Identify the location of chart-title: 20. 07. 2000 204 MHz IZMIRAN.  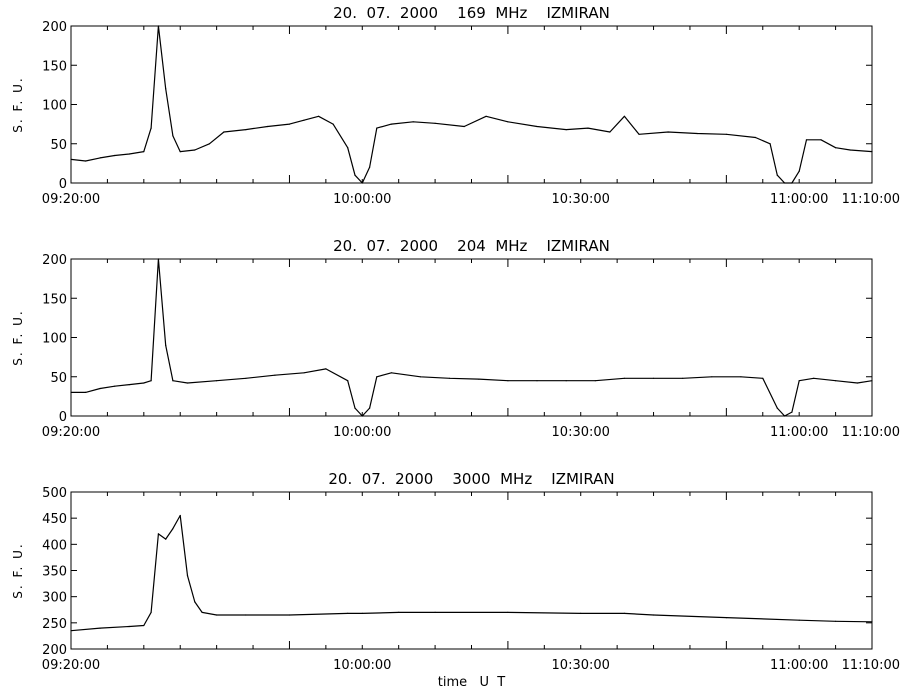
(471, 246).